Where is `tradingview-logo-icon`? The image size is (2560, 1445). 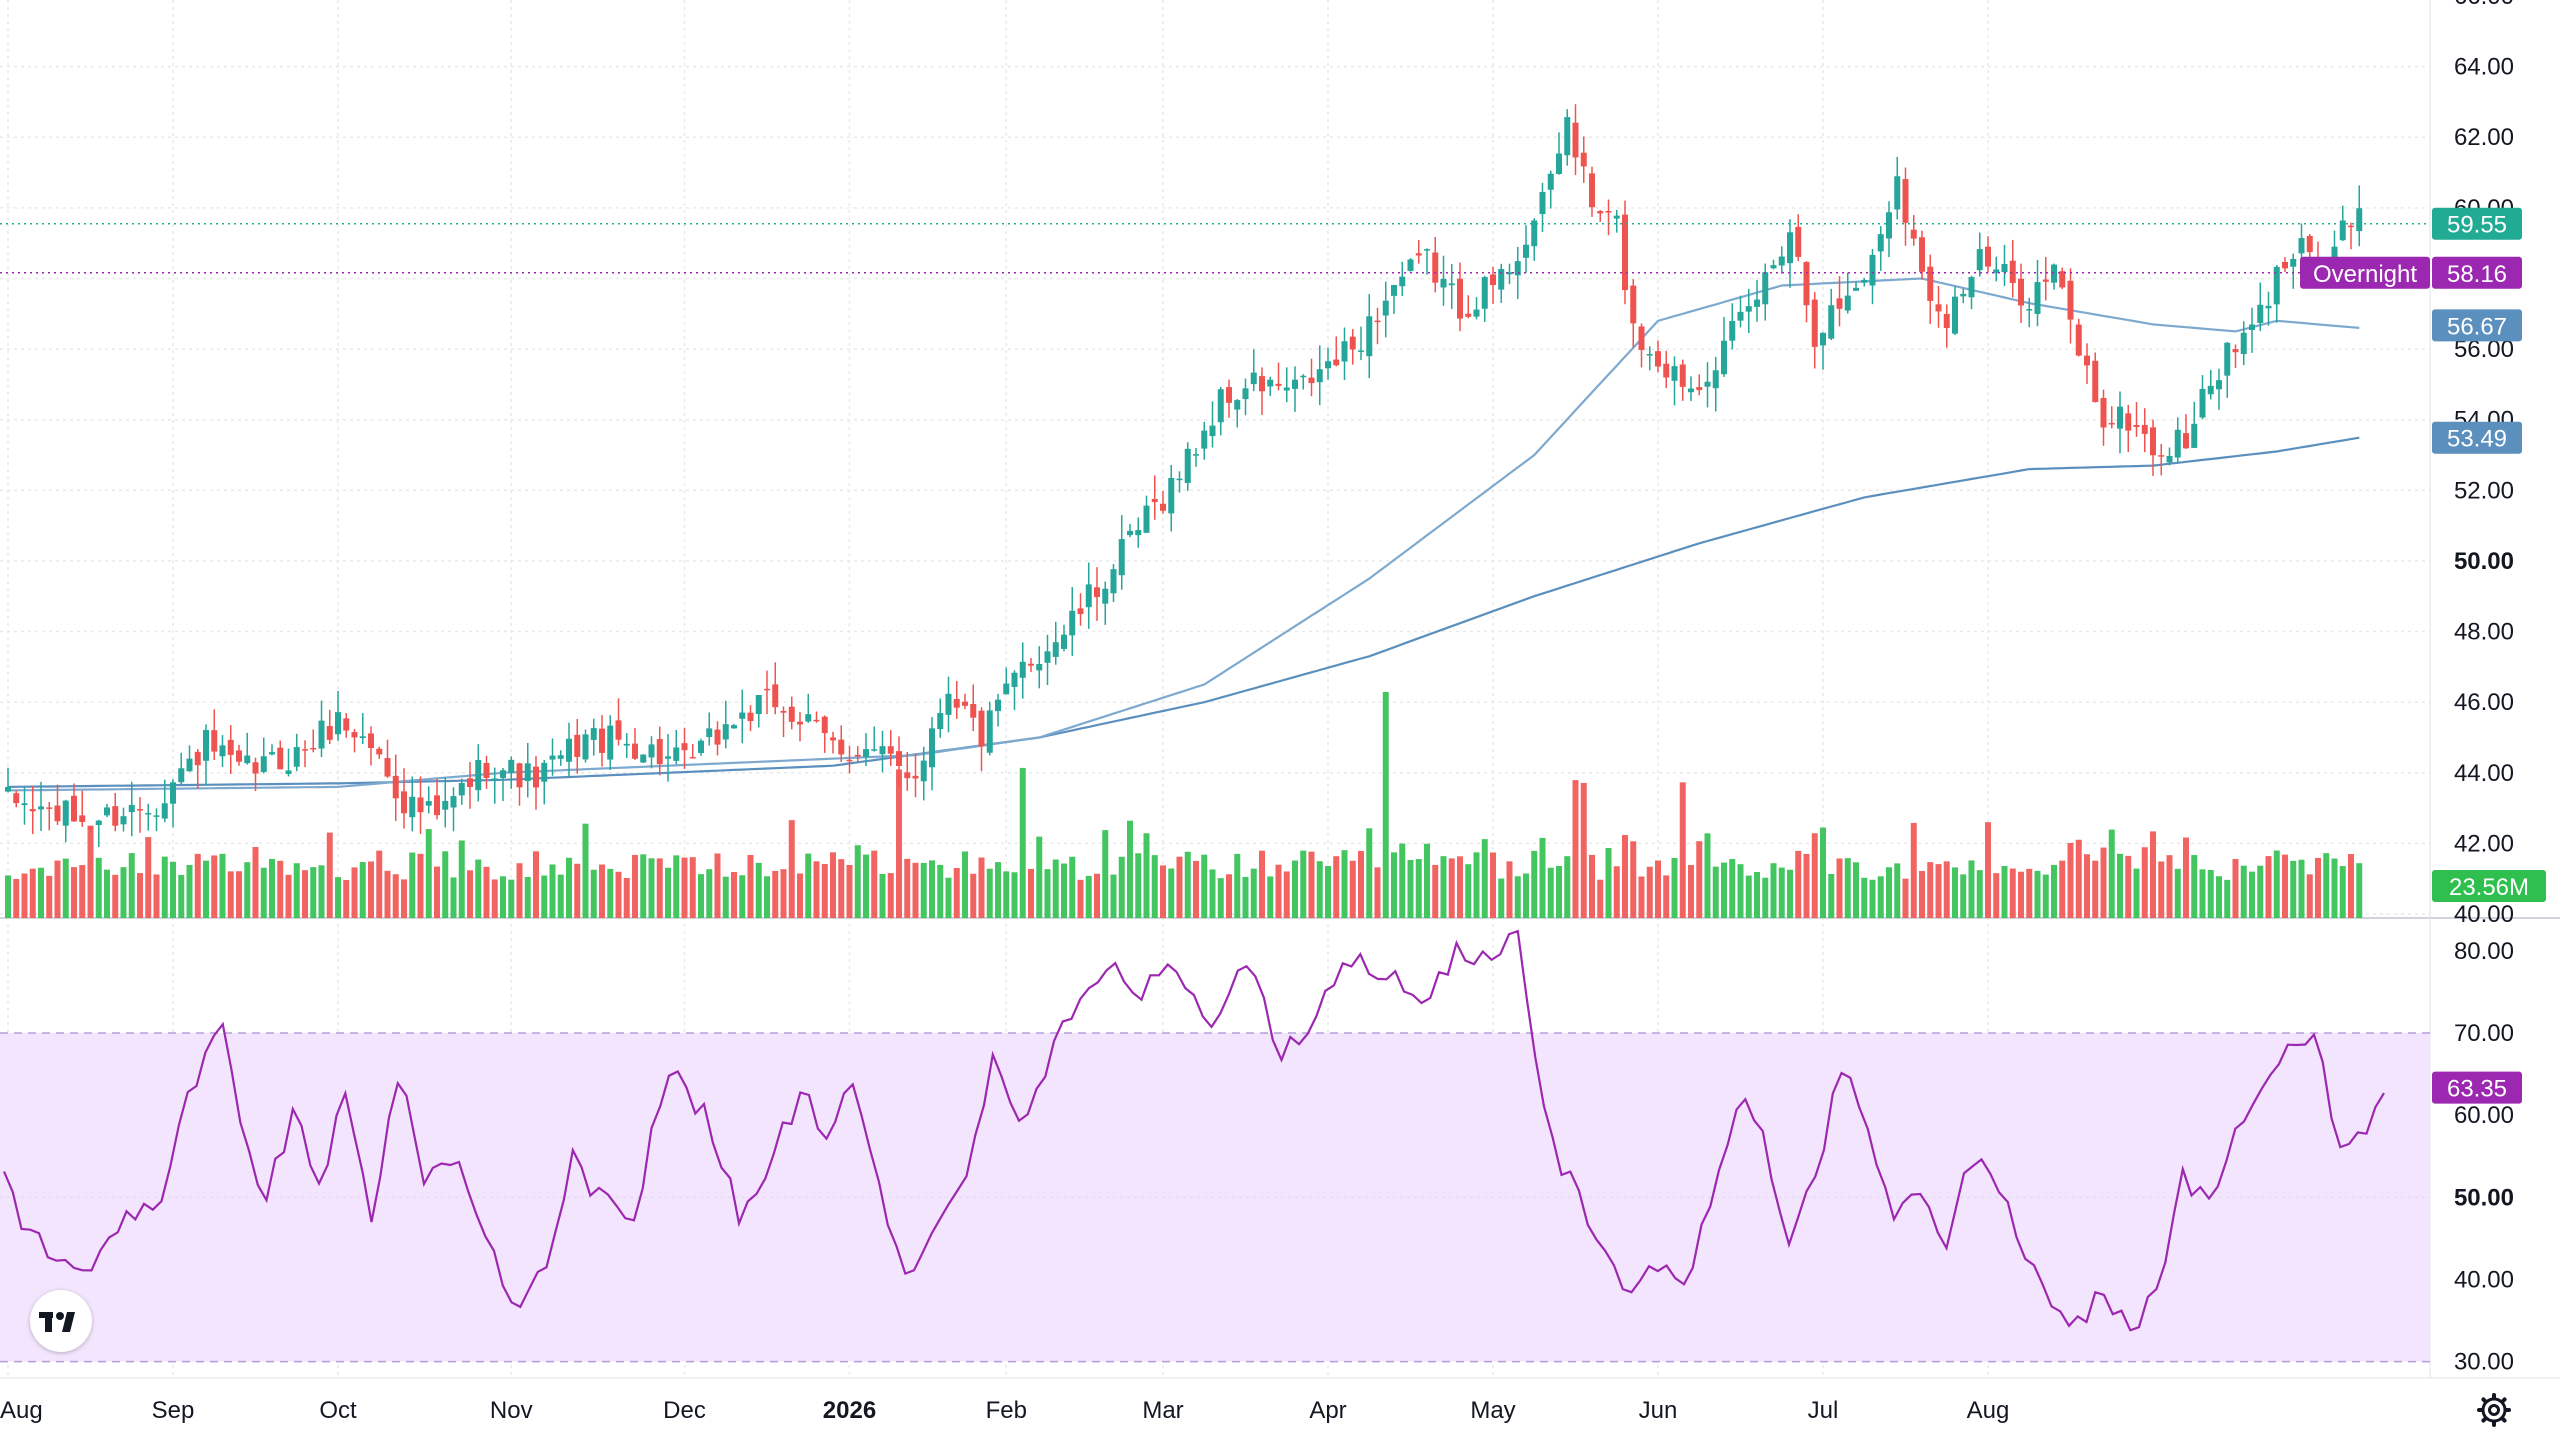 tradingview-logo-icon is located at coordinates (61, 1321).